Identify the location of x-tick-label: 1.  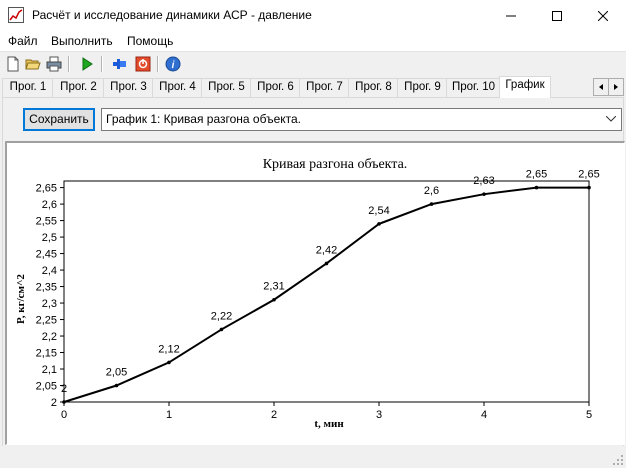
(169, 415).